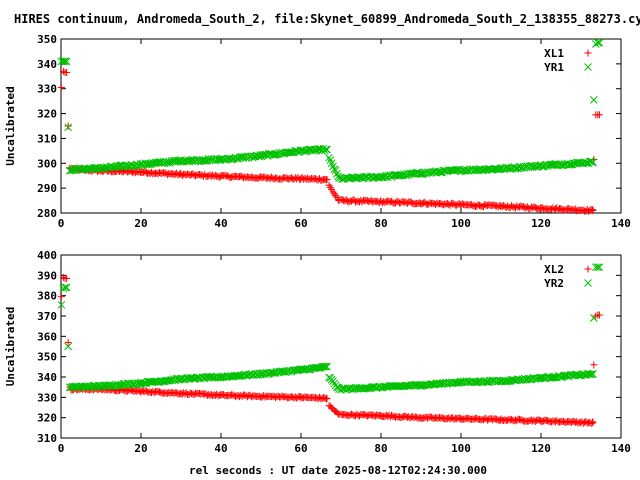  What do you see at coordinates (541, 448) in the screenshot?
I see `x-tick-label: 120` at bounding box center [541, 448].